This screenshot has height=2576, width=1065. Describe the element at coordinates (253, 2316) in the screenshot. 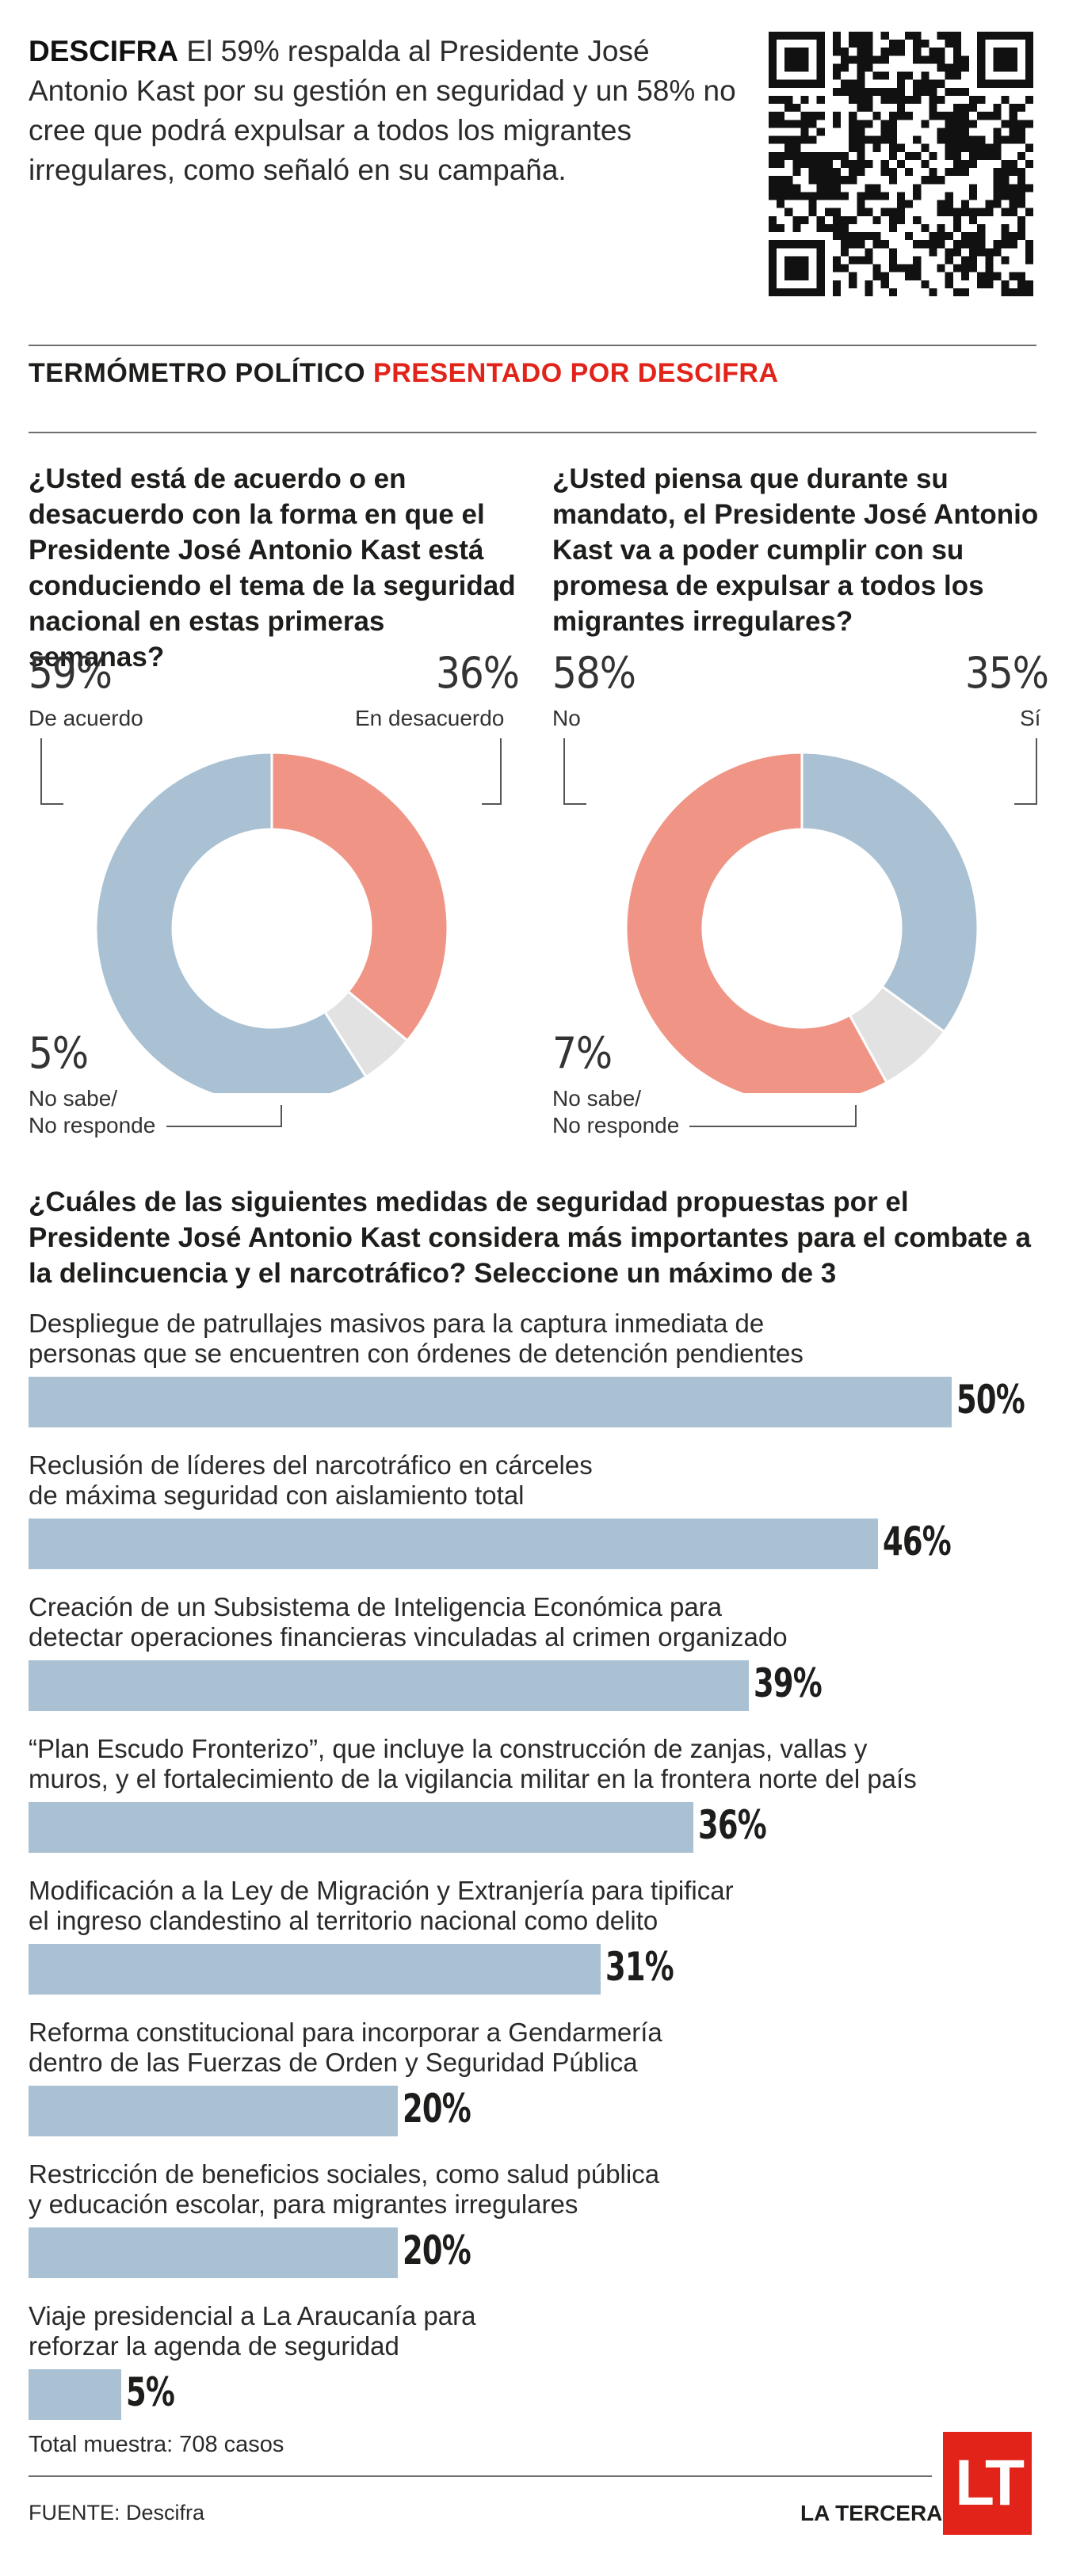

I see `bar-label-7: Viaje presidencial a La Araucanía para` at that location.